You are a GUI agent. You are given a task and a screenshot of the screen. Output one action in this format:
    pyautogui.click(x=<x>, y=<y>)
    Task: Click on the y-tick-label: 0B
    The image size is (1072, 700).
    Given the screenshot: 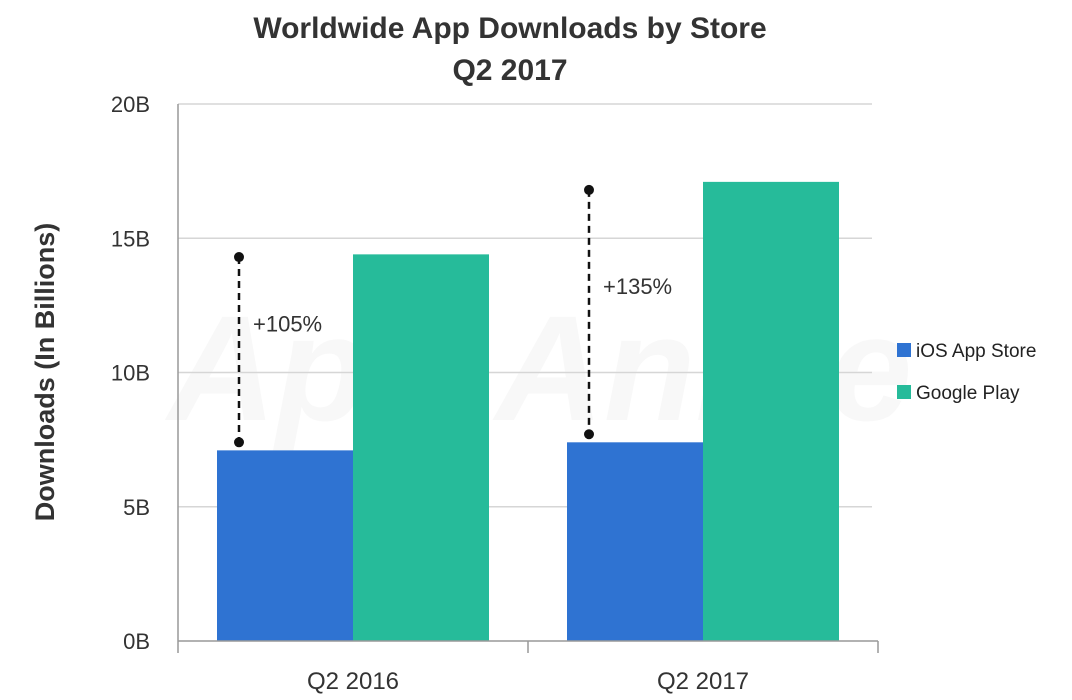 What is the action you would take?
    pyautogui.click(x=136, y=641)
    